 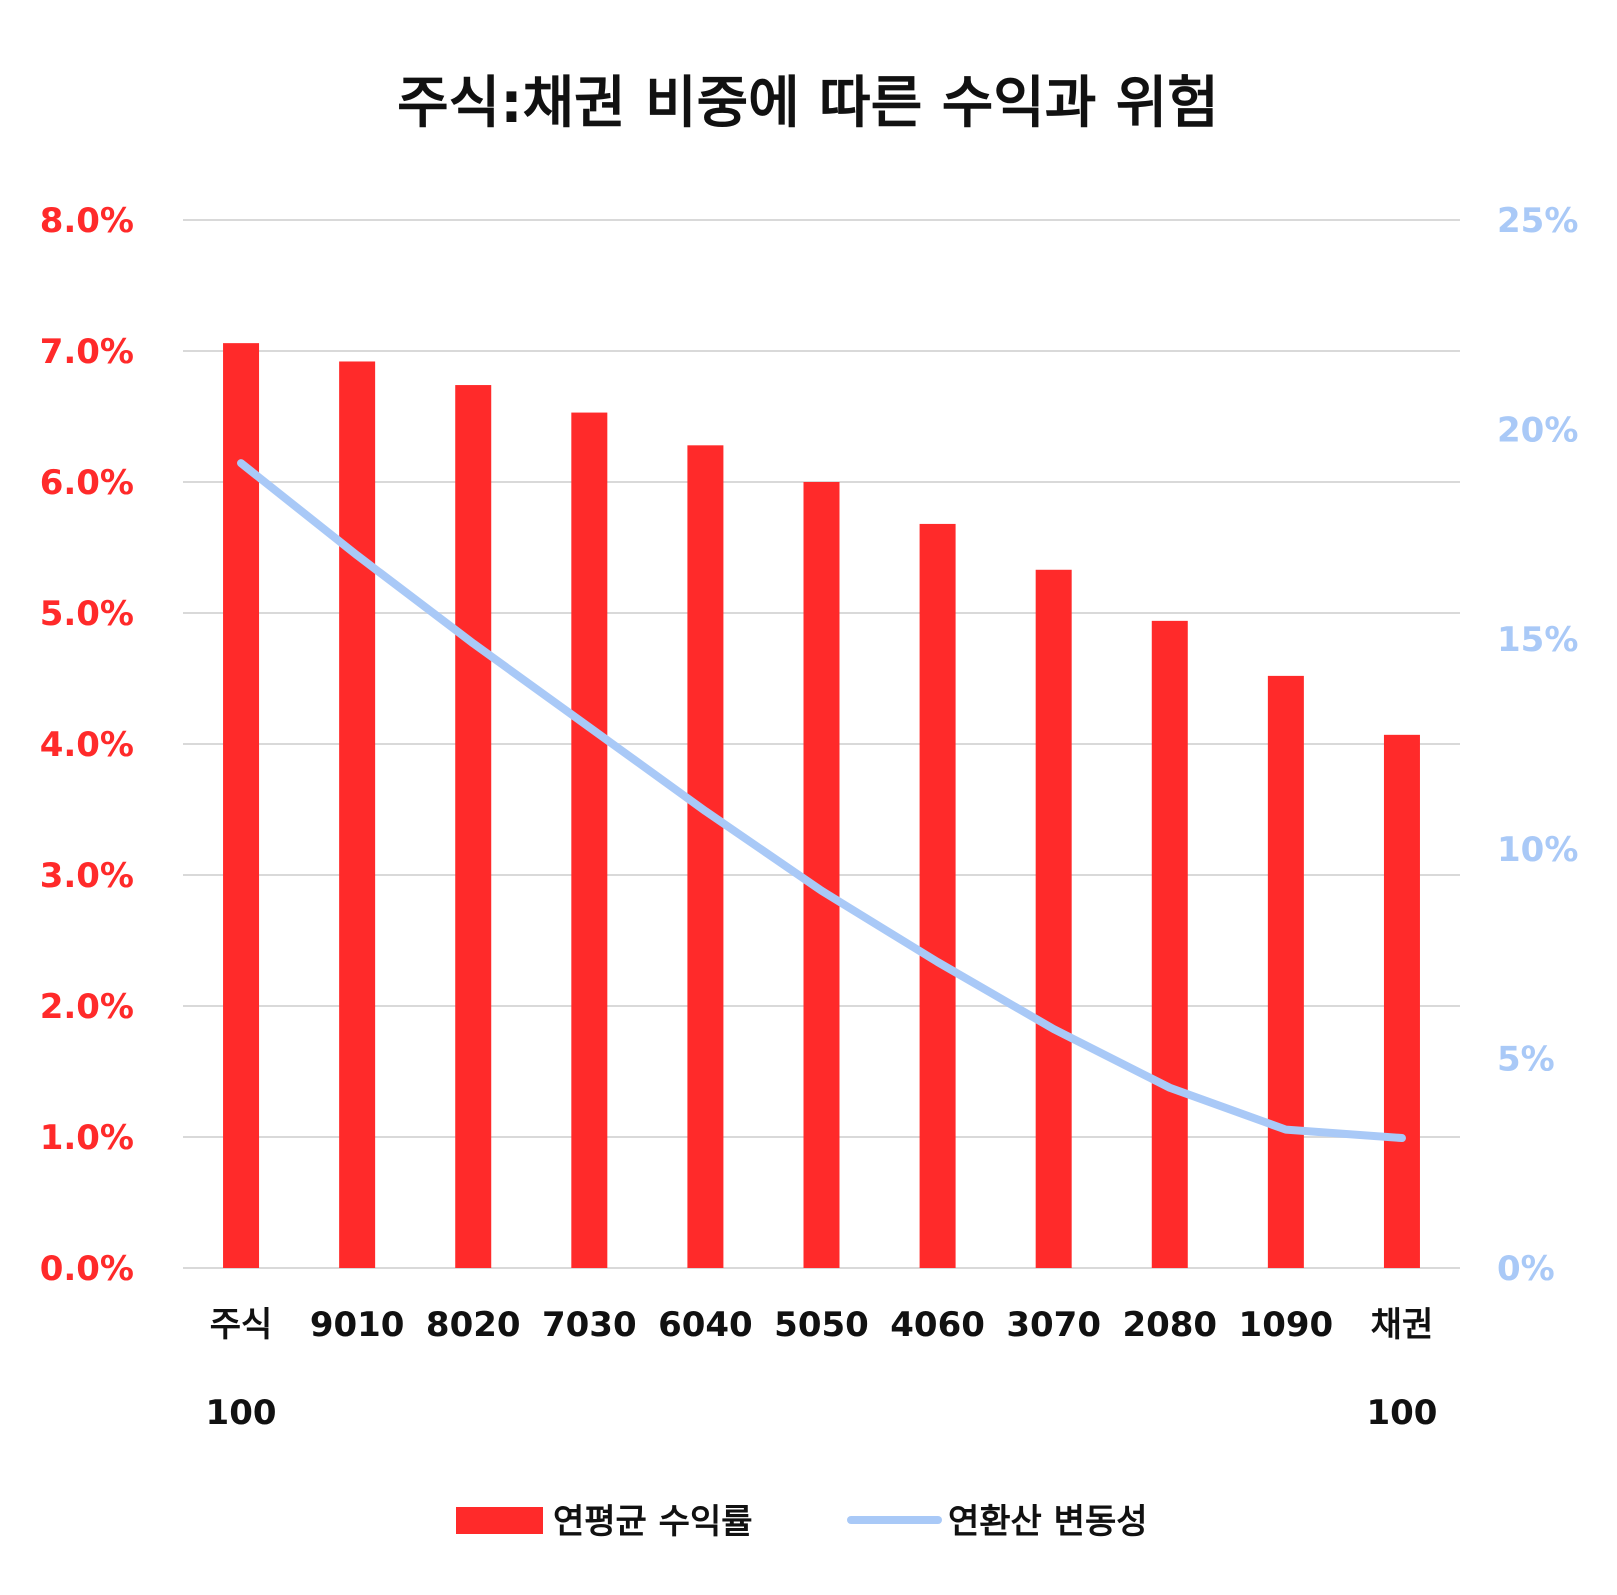 I want to click on left-tick-label: 4.0%, so click(x=87, y=745).